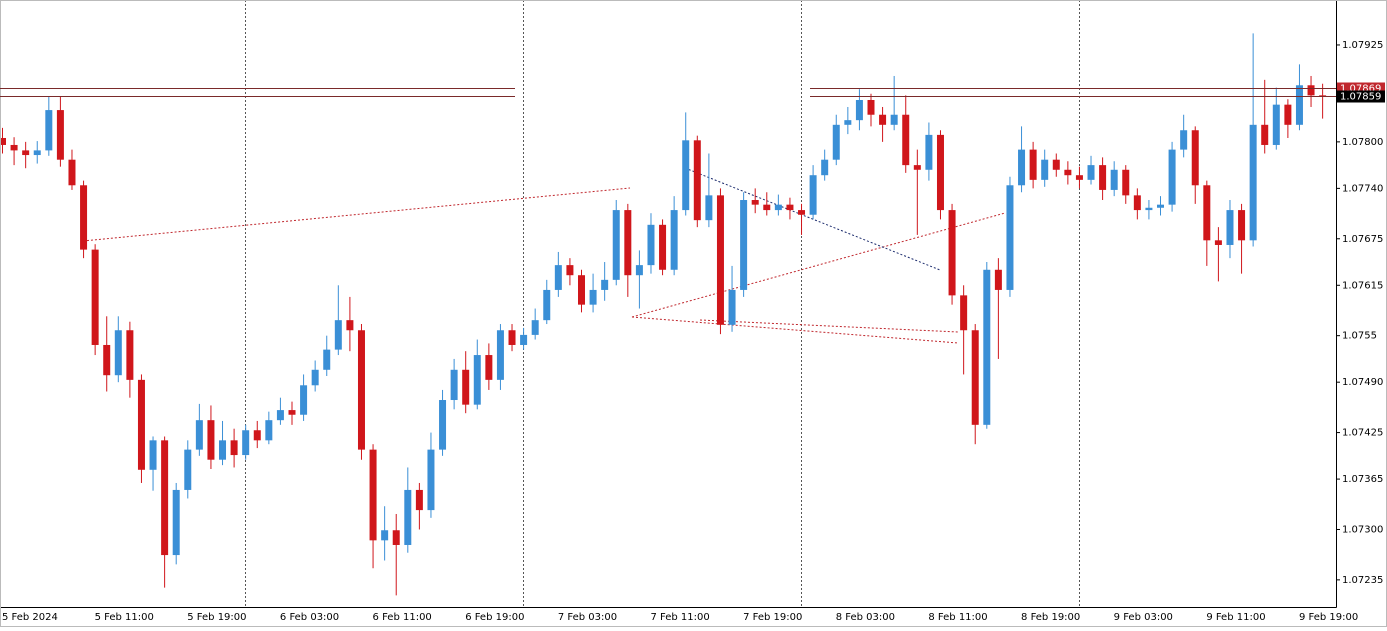  Describe the element at coordinates (1050, 617) in the screenshot. I see `x-tick-label: 8 Feb 19:00` at that location.